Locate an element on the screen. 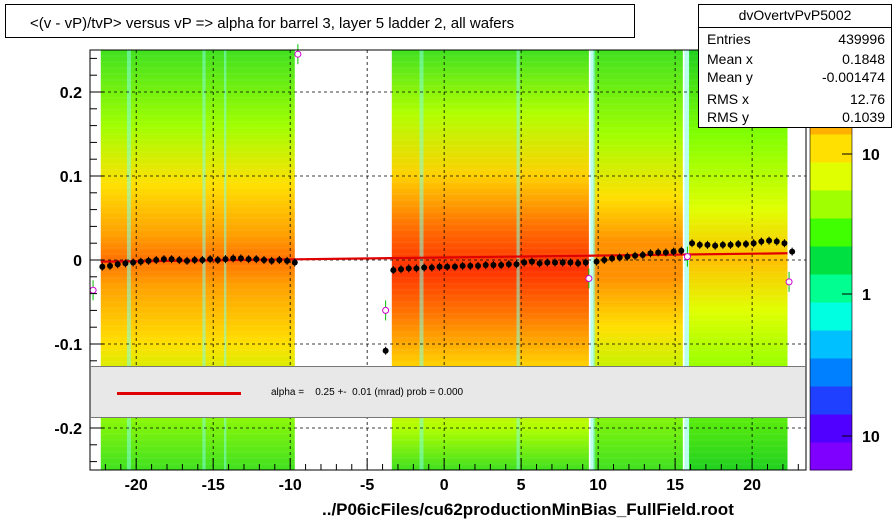 This screenshot has height=524, width=896. x-axis: -20 -15 -10 -5 0 5 10 15 20 is located at coordinates (451, 476).